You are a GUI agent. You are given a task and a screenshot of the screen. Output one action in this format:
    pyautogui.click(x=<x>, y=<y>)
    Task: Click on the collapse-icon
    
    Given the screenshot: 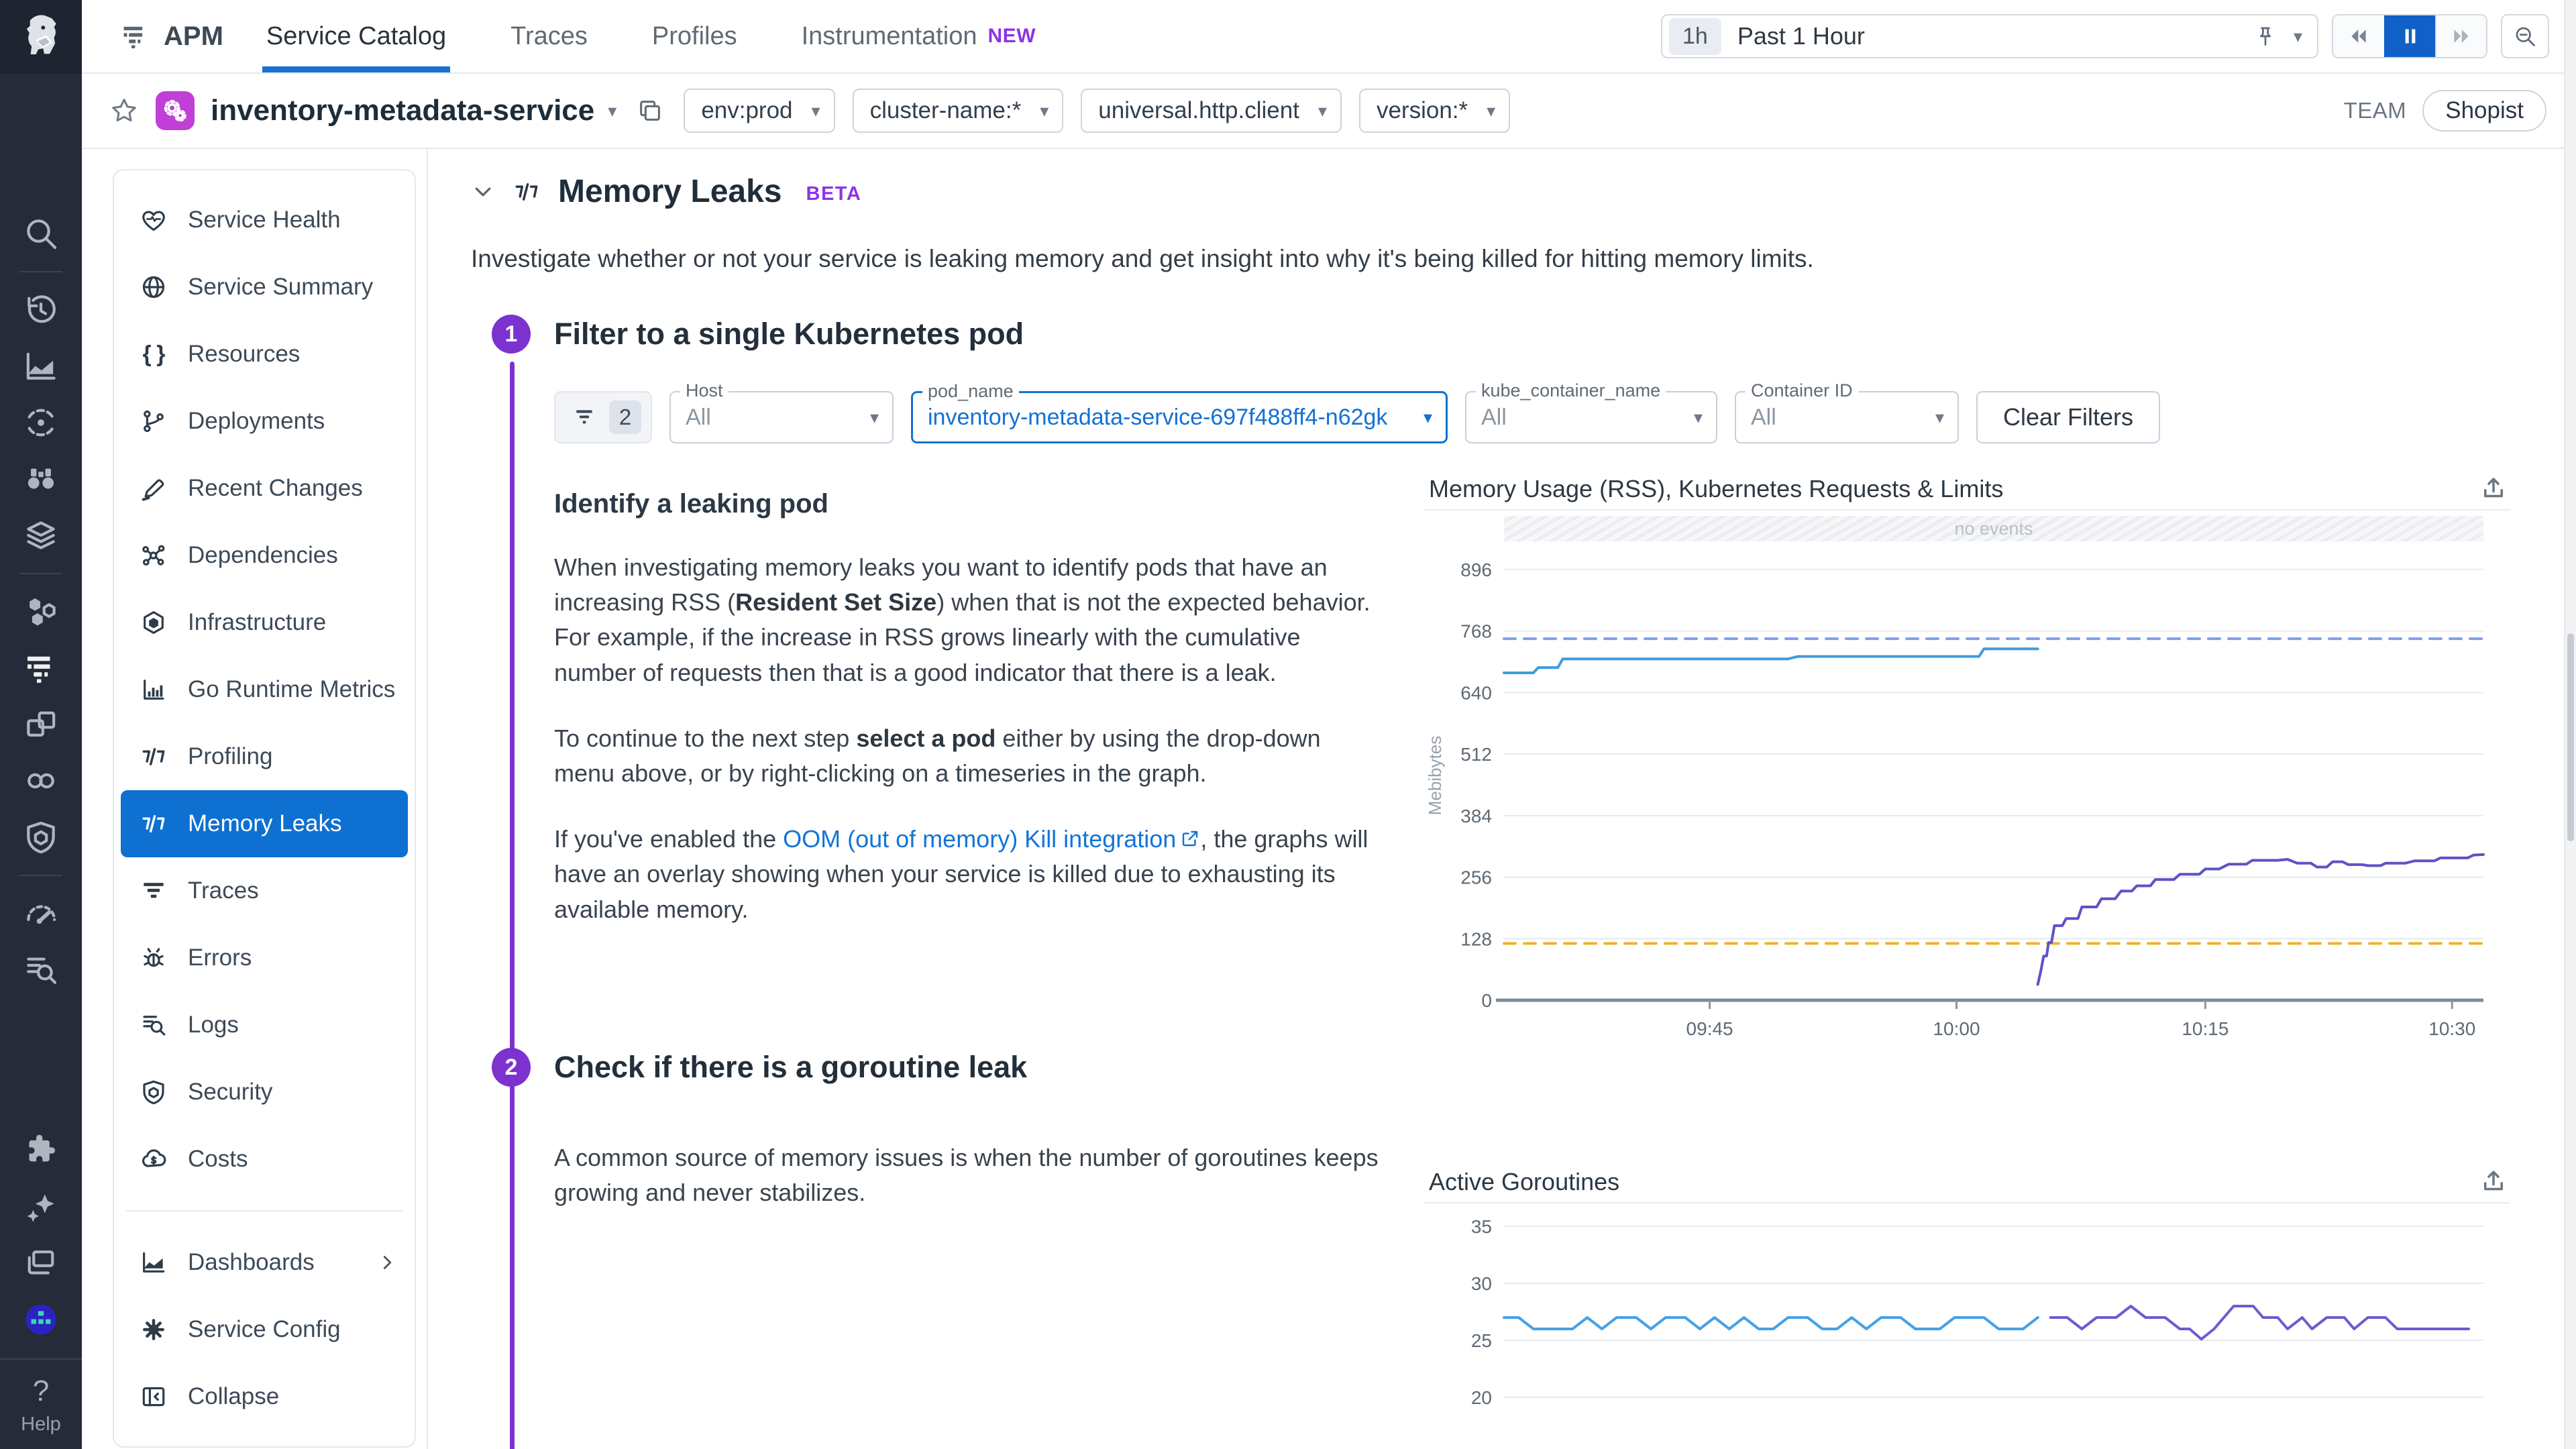 What is the action you would take?
    pyautogui.click(x=154, y=1397)
    